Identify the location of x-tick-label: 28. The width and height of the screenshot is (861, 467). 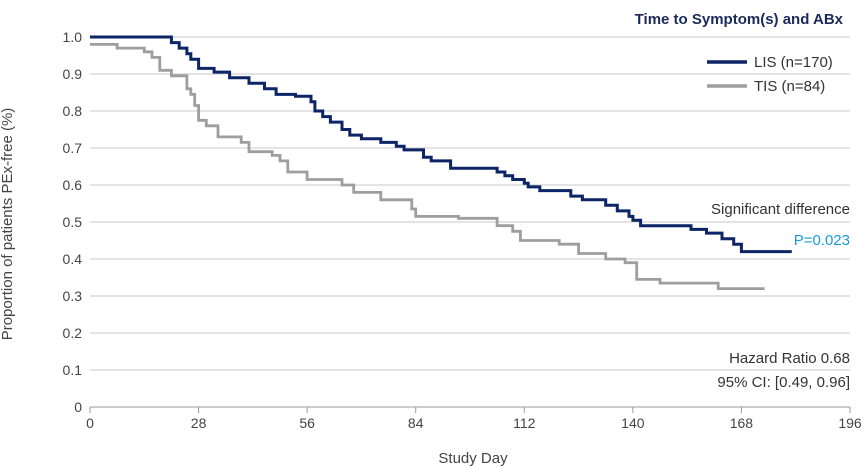
(199, 423).